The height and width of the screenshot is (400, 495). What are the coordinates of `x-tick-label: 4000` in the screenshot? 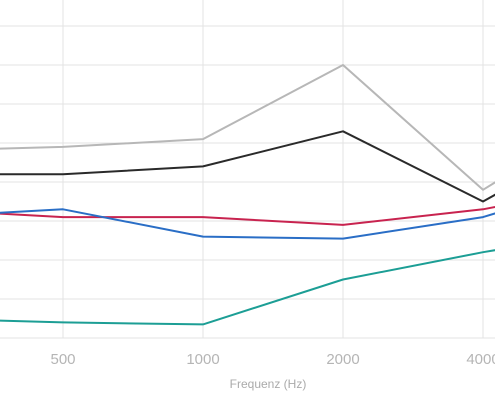 It's located at (480, 359).